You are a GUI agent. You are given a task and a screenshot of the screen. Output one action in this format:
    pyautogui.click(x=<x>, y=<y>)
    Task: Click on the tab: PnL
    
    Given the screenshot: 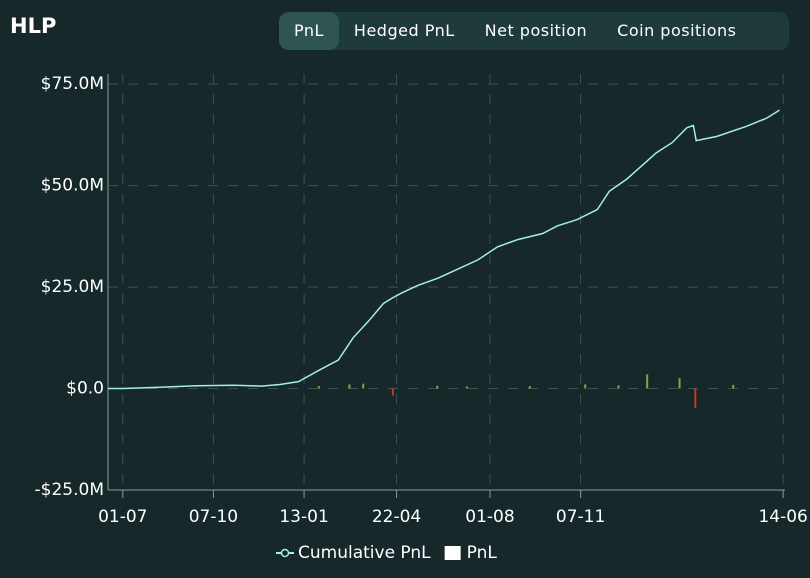 What is the action you would take?
    pyautogui.click(x=309, y=31)
    